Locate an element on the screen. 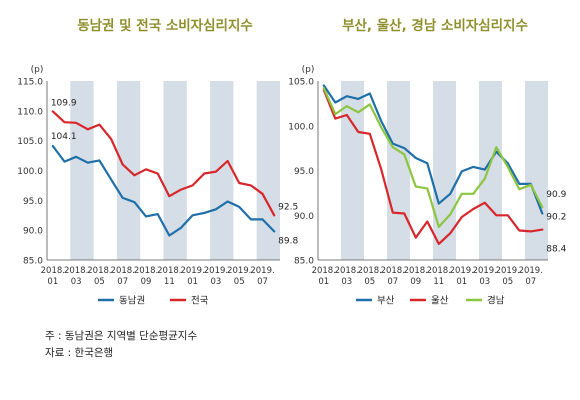 This screenshot has width=580, height=400. right-data-label: 90.9 is located at coordinates (556, 195).